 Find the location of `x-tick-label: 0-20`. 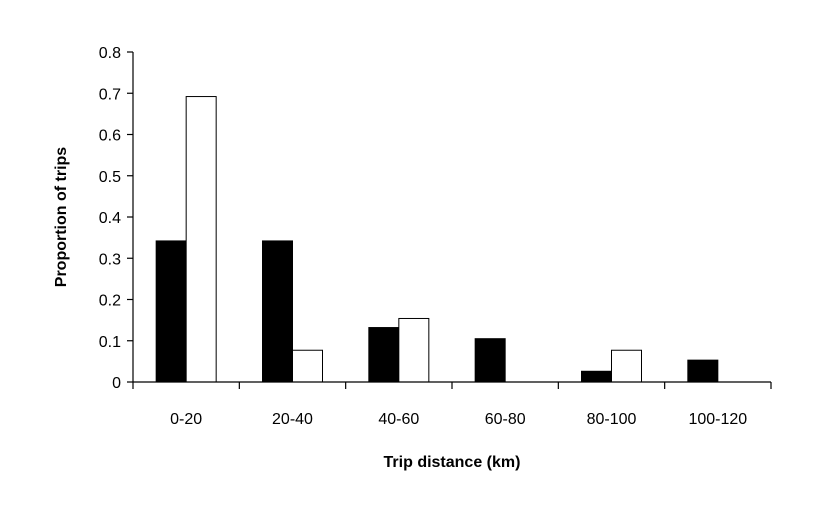

x-tick-label: 0-20 is located at coordinates (186, 419).